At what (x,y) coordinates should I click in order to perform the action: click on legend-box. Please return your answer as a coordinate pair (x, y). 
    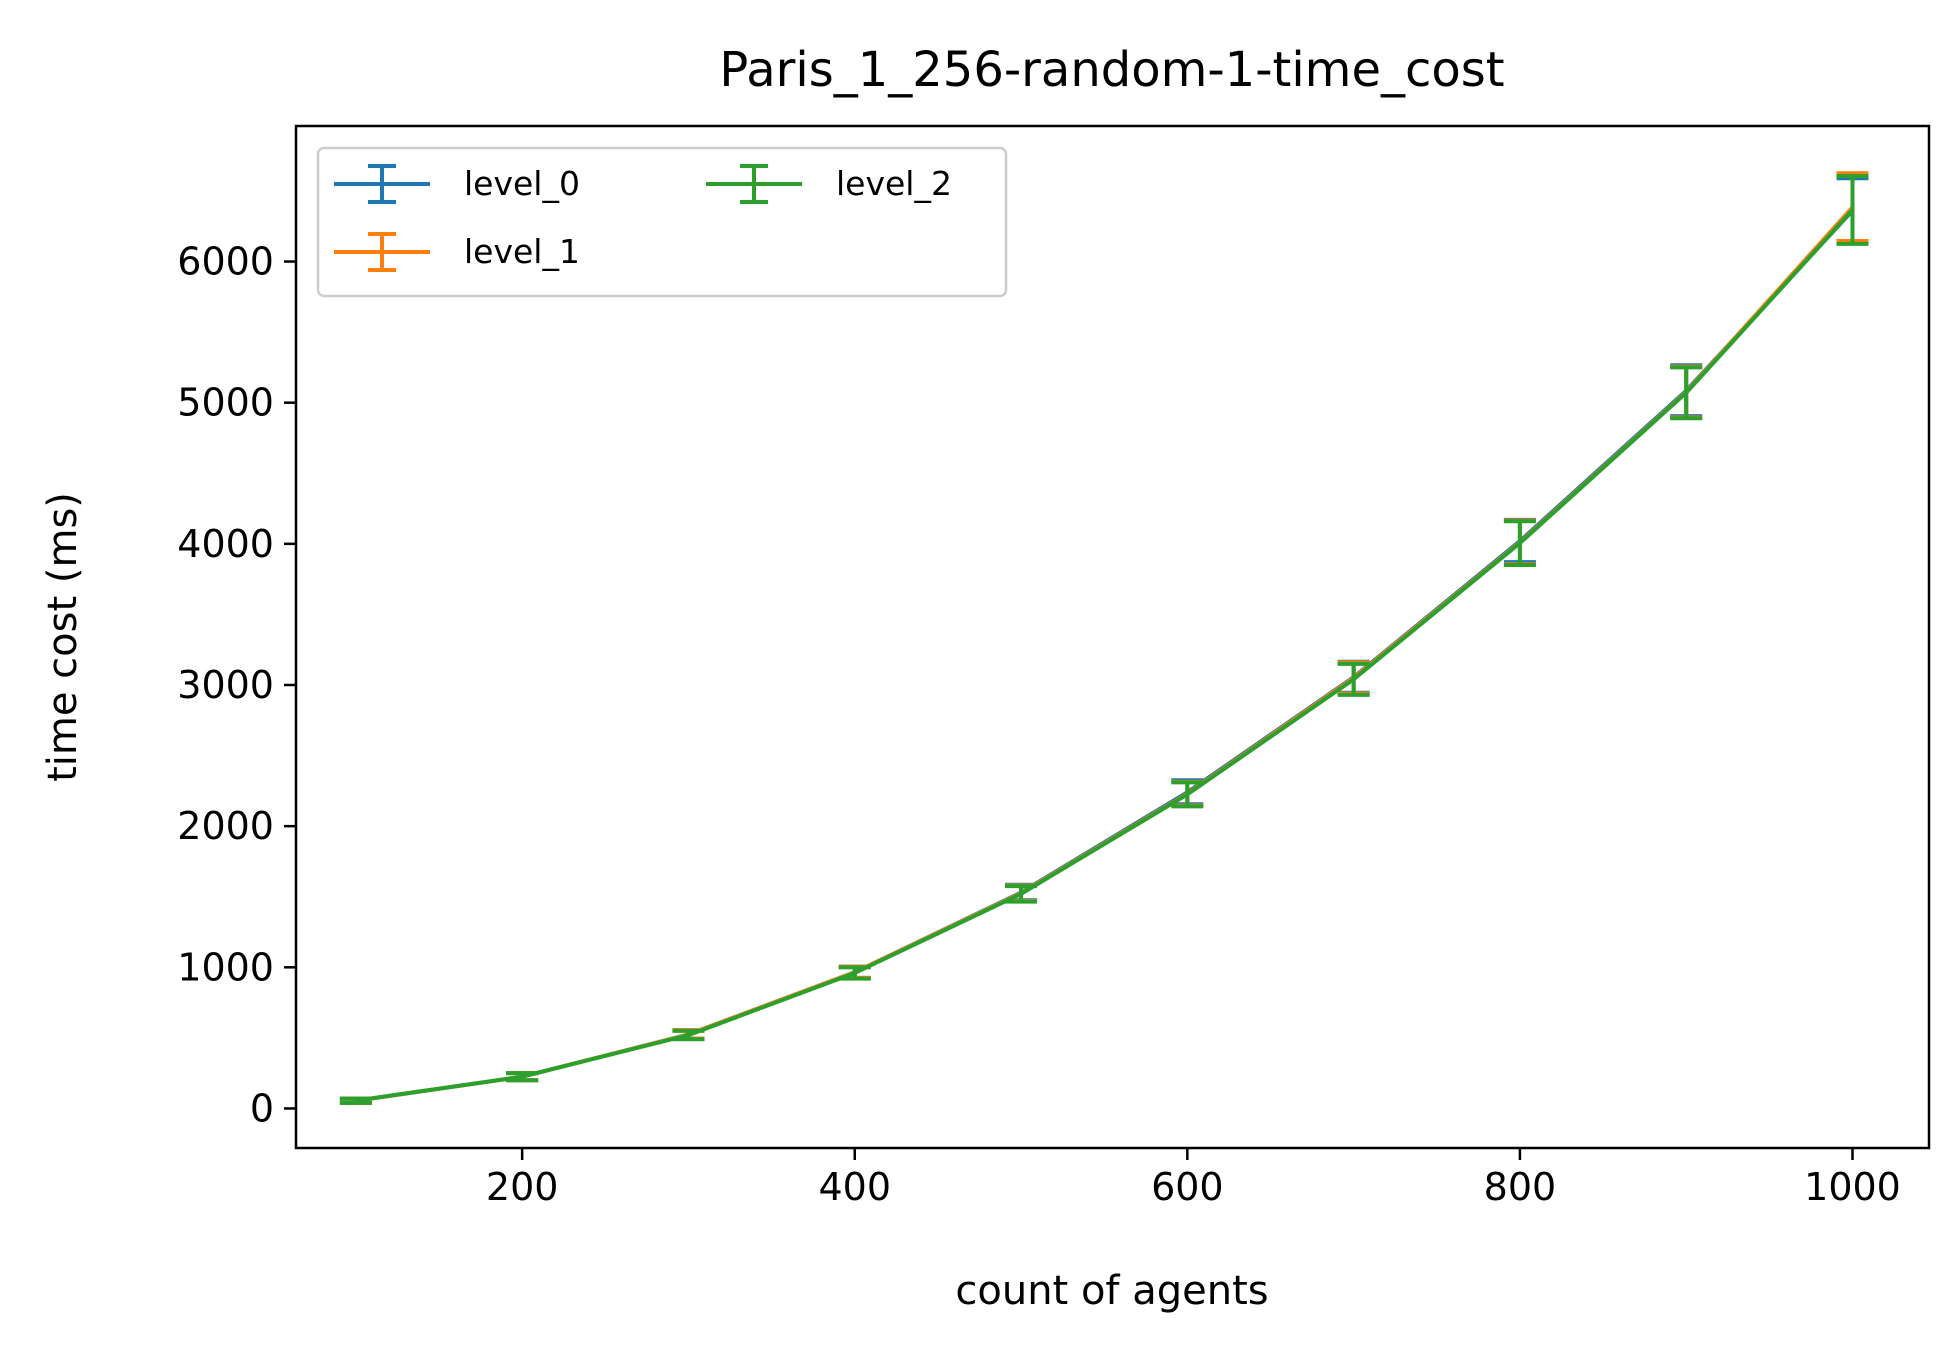
    Looking at the image, I should click on (662, 222).